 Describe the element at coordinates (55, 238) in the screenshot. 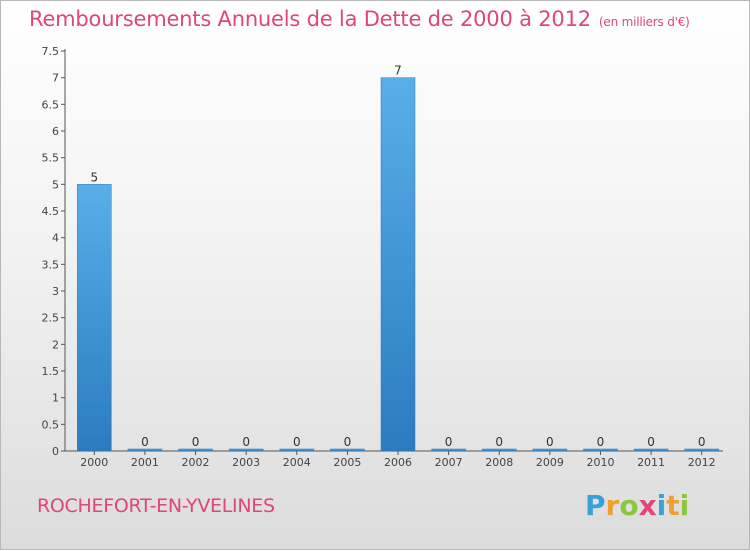

I see `y-tick-label: 4` at that location.